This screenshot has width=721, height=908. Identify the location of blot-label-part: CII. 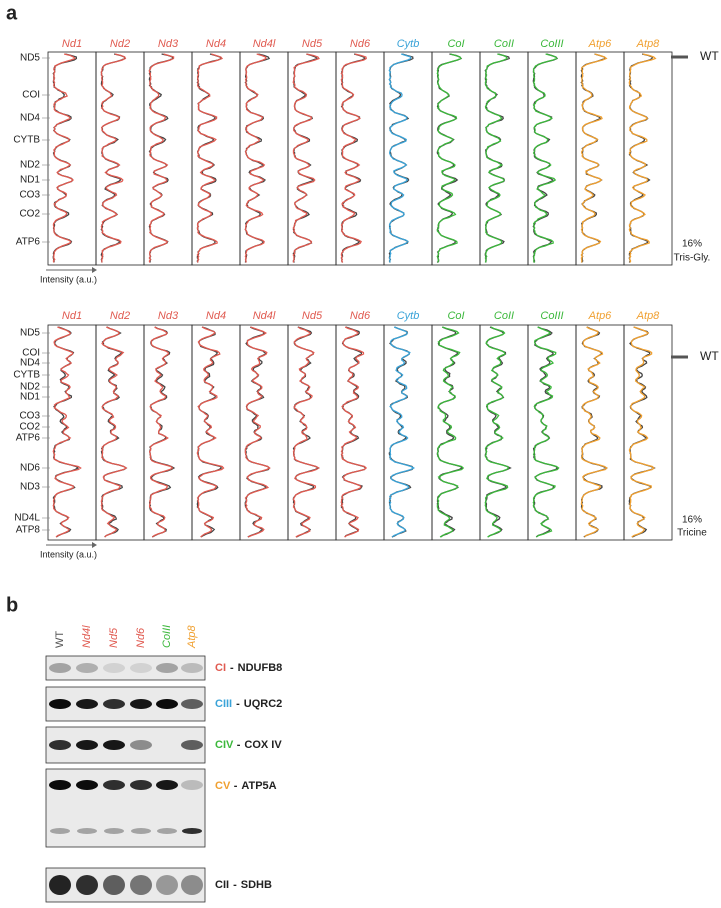
(222, 885).